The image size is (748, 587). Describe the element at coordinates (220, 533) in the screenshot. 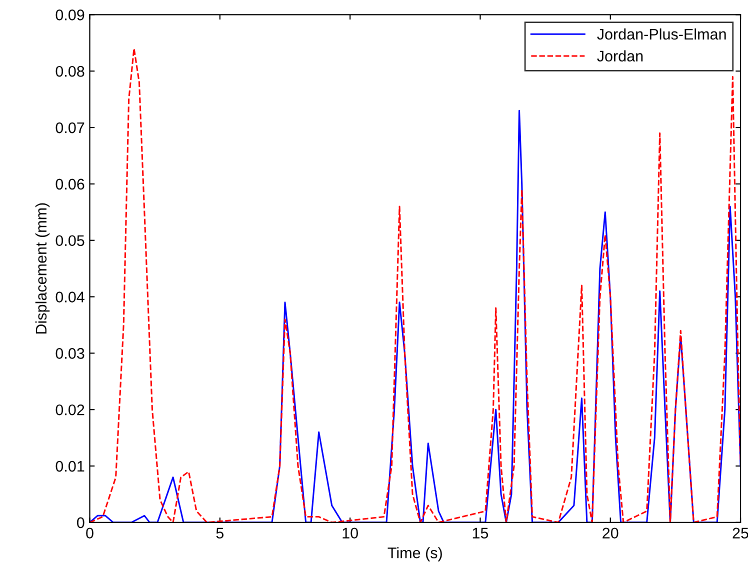

I see `x-tick-label: 5` at that location.